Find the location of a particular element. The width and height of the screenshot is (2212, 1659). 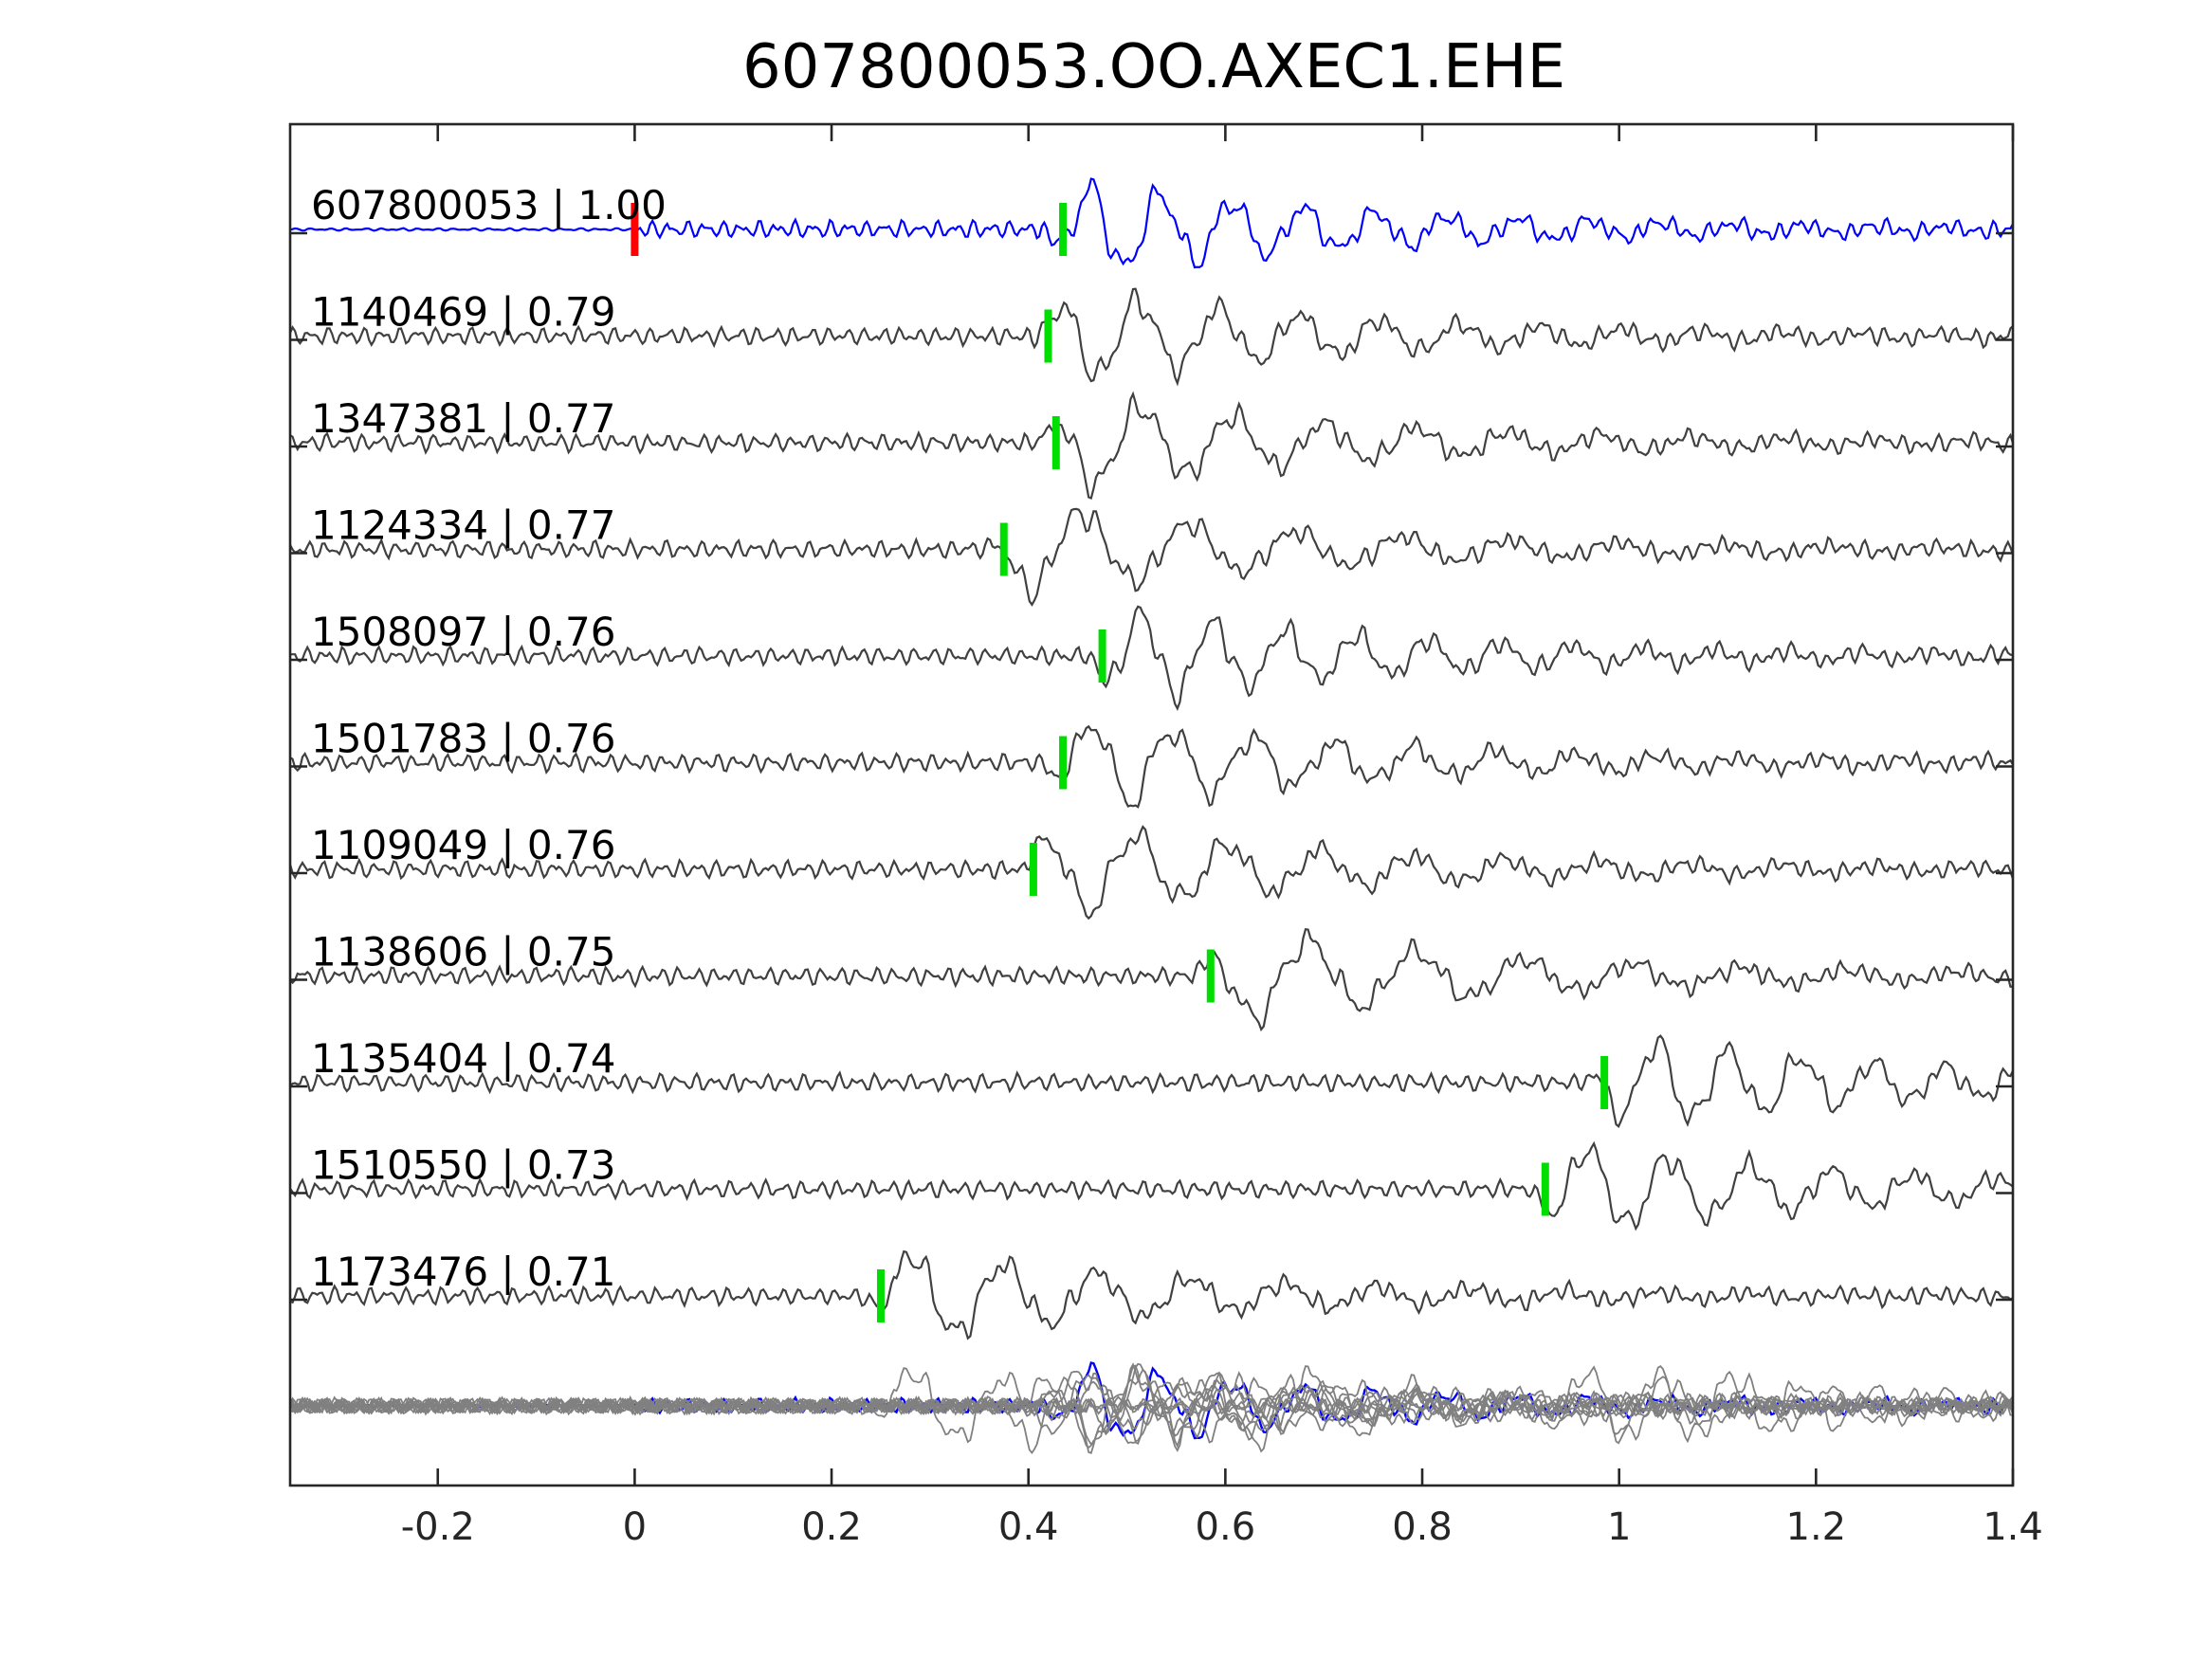

chart-title: 607800053.OO.AXEC1.EHE is located at coordinates (1153, 67).